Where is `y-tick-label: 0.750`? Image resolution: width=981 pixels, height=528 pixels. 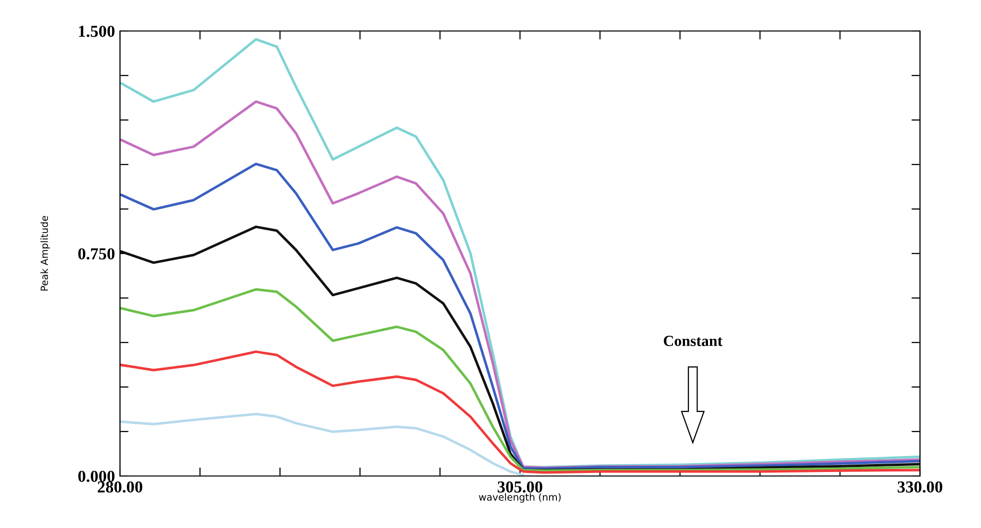
y-tick-label: 0.750 is located at coordinates (96, 254).